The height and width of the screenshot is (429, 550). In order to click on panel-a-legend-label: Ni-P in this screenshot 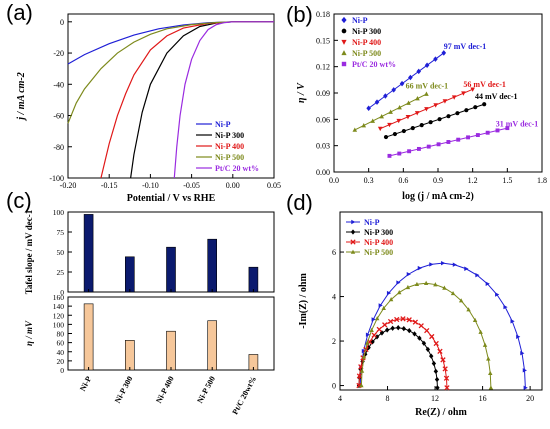, I will do `click(223, 124)`.